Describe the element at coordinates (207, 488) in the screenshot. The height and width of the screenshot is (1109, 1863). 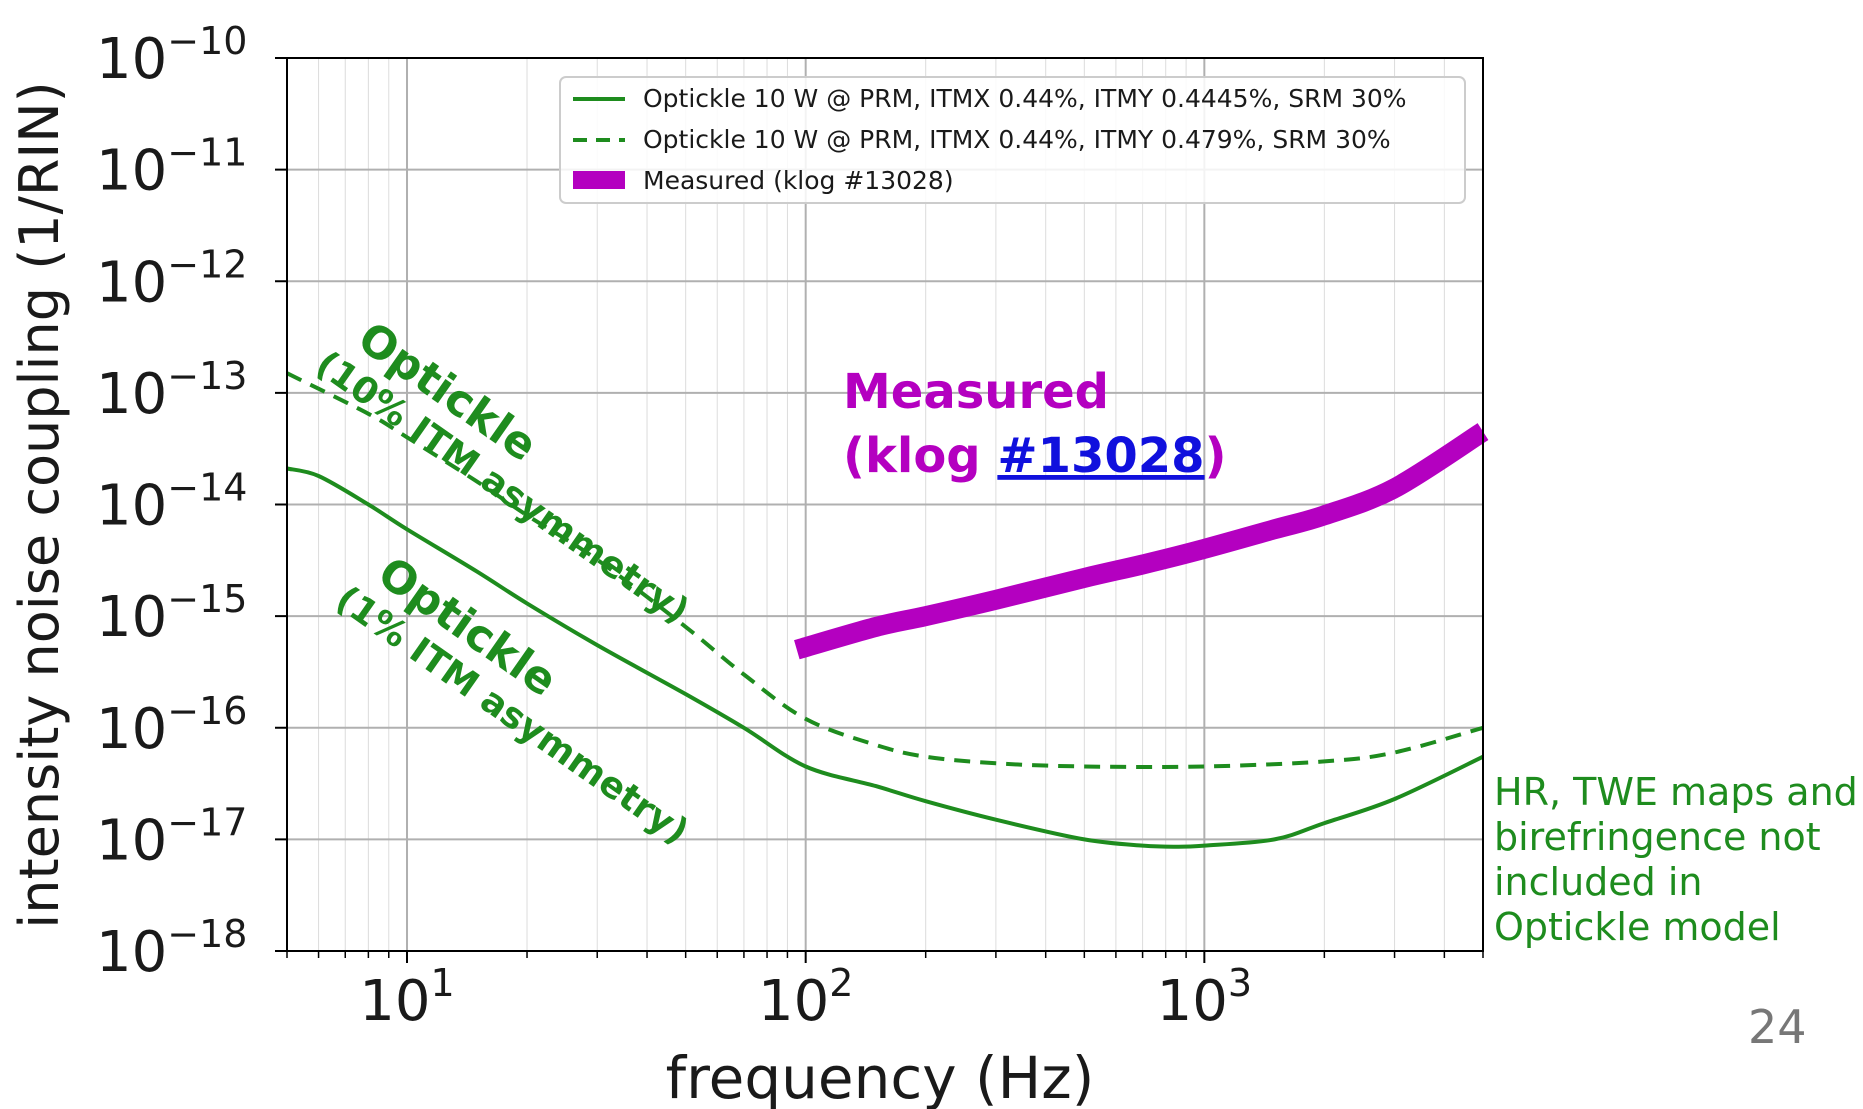
I see `y-tick-label-exp: −14` at that location.